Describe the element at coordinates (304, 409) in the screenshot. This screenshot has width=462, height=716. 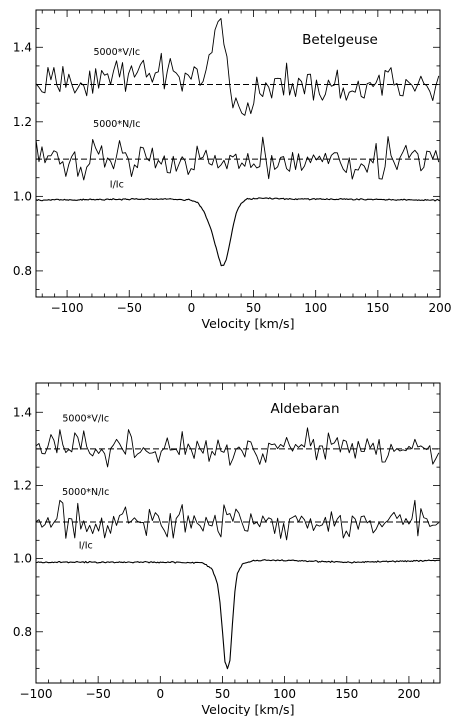
I see `star-name: Aldebaran` at that location.